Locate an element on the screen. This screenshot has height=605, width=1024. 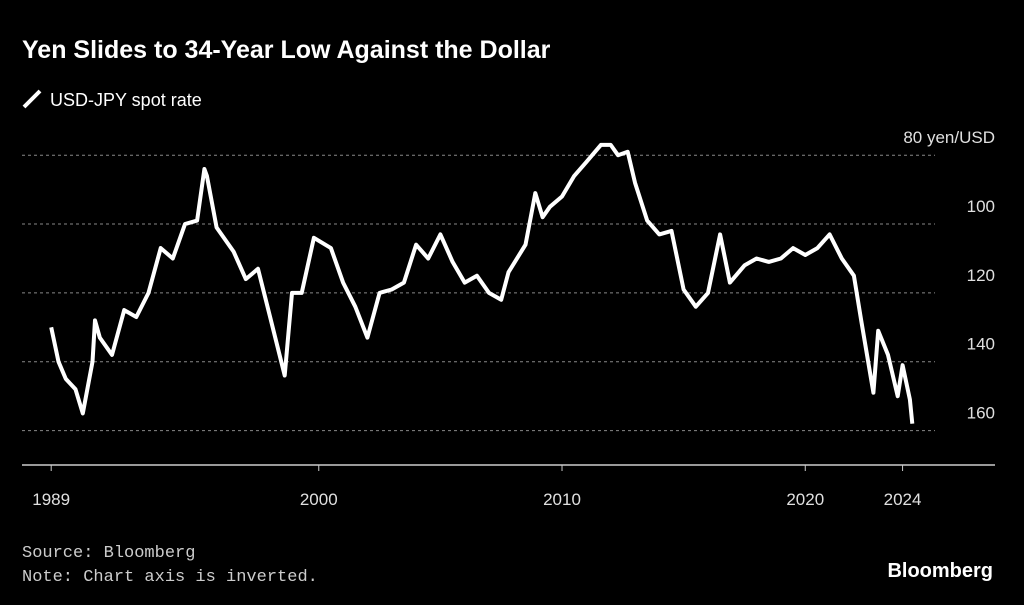
y-tick-label: 140 is located at coordinates (981, 344).